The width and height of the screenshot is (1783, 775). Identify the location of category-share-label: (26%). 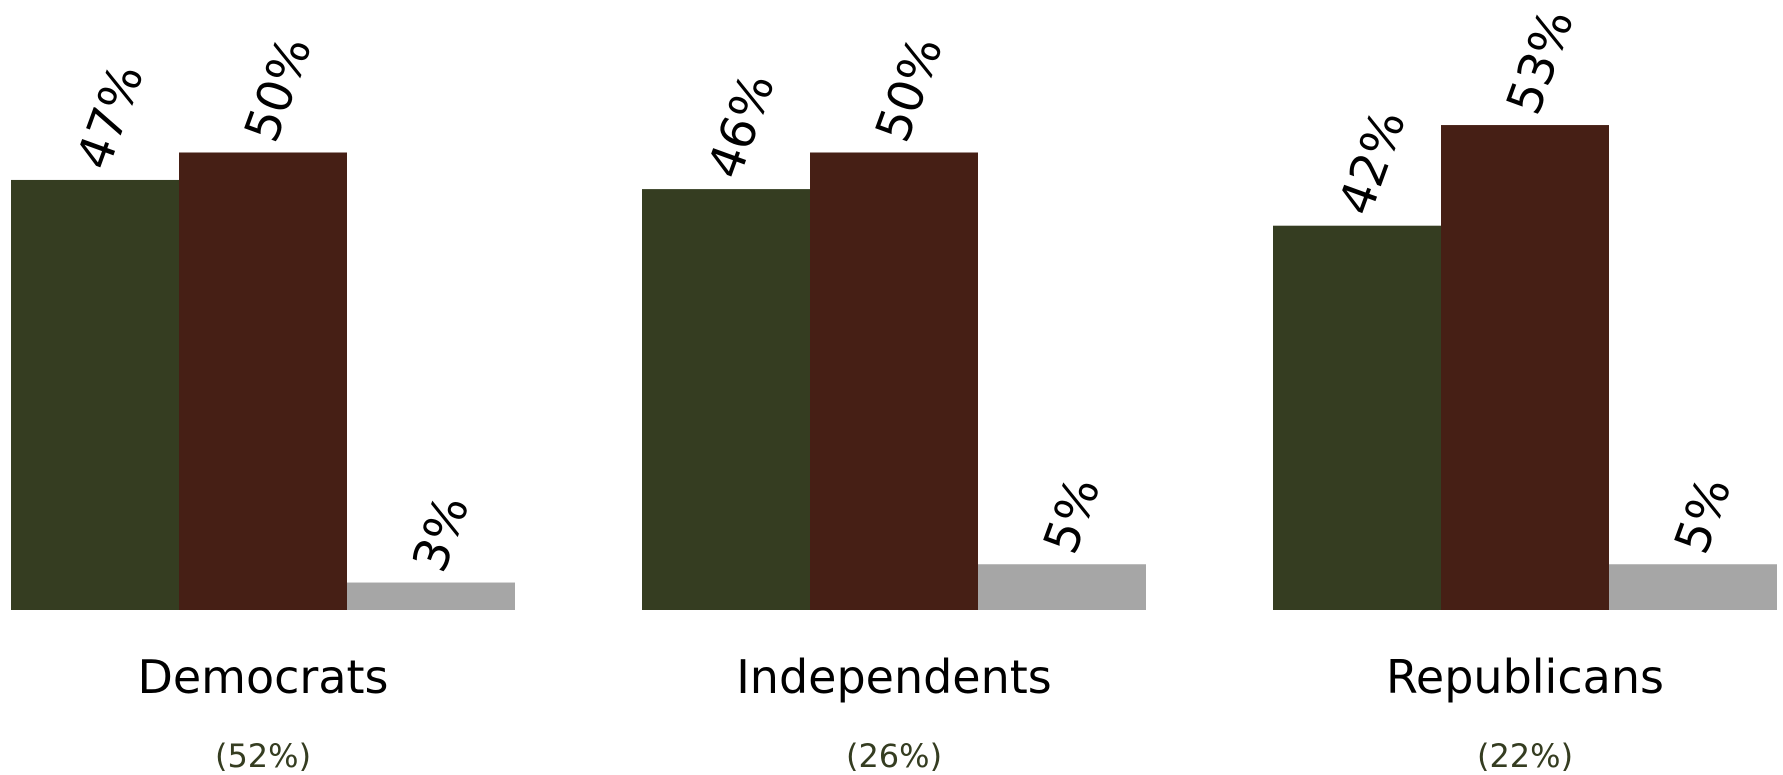
(894, 756).